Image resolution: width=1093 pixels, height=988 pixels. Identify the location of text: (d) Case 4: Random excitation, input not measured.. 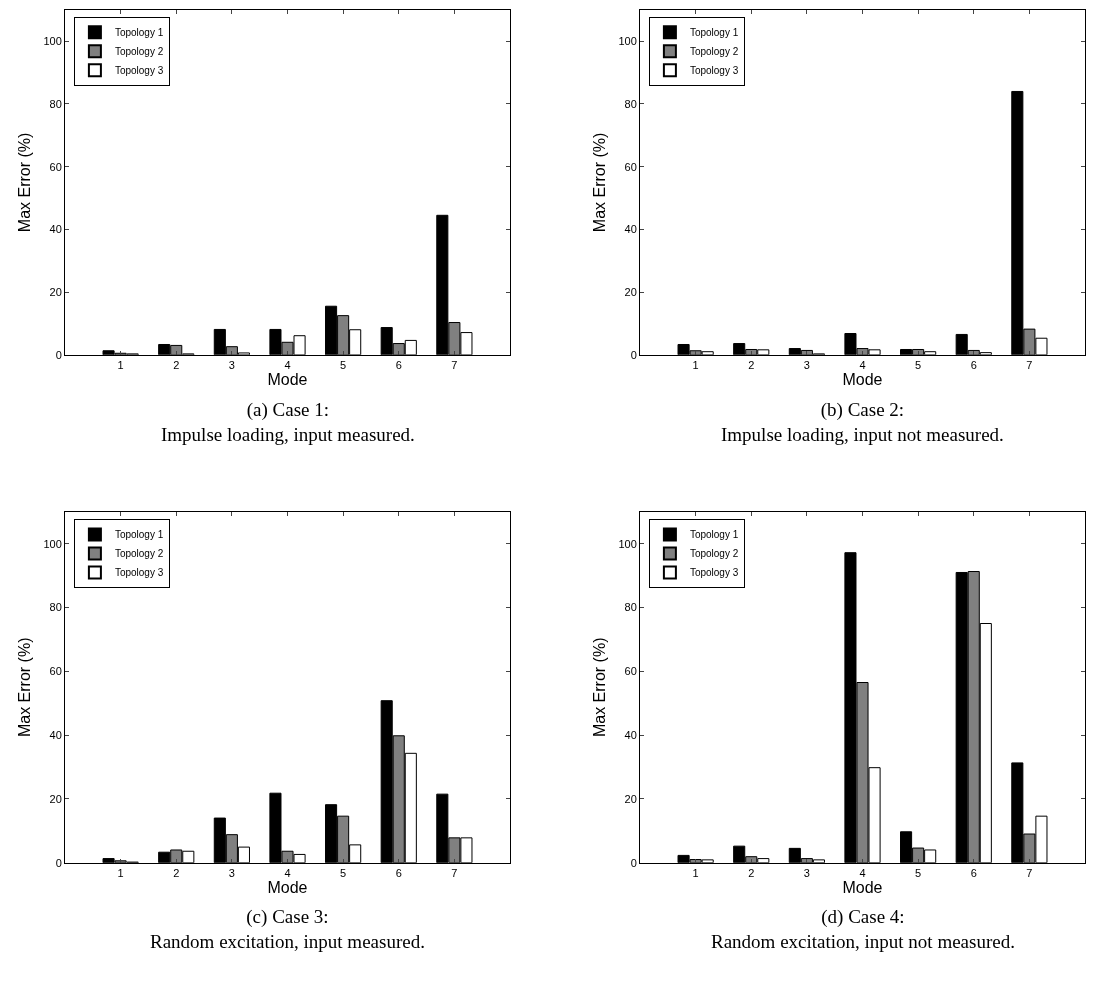
(863, 929).